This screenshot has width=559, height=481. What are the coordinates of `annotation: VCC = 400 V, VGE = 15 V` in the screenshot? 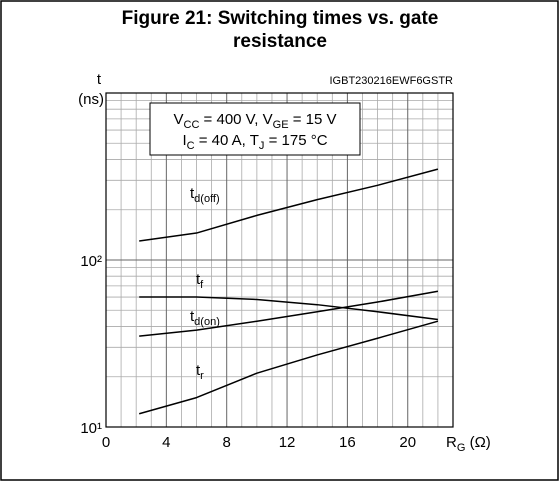 It's located at (254, 121).